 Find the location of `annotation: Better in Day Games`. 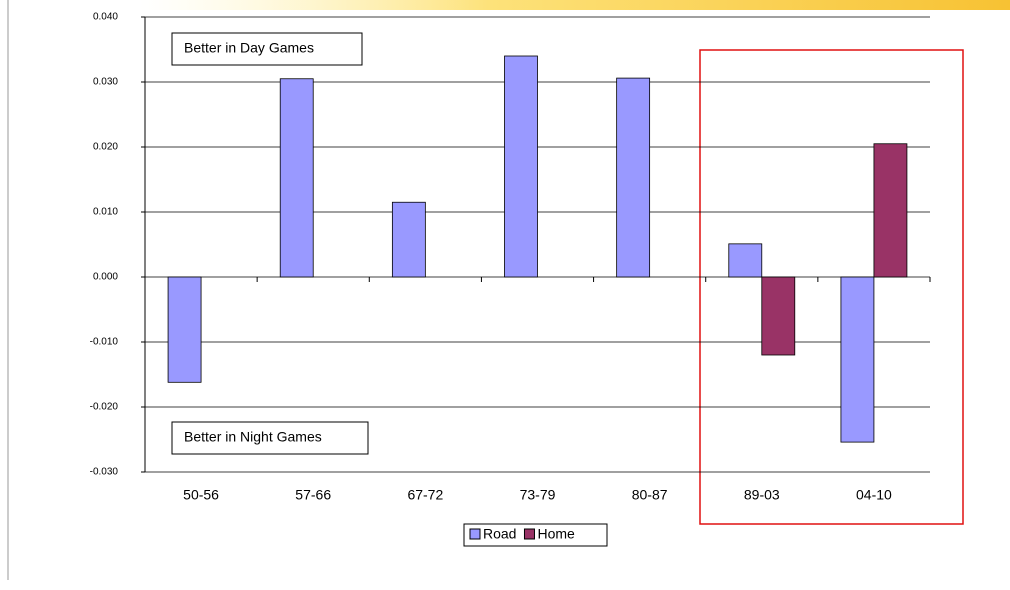

annotation: Better in Day Games is located at coordinates (249, 48).